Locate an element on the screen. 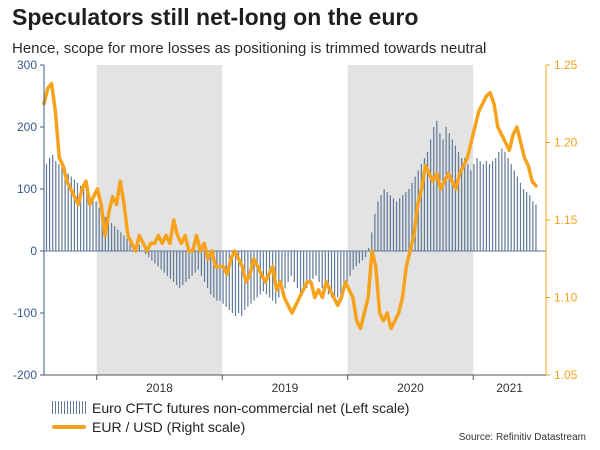 The image size is (600, 450). left-axis: -200 -100 0 100 200 300 is located at coordinates (29, 220).